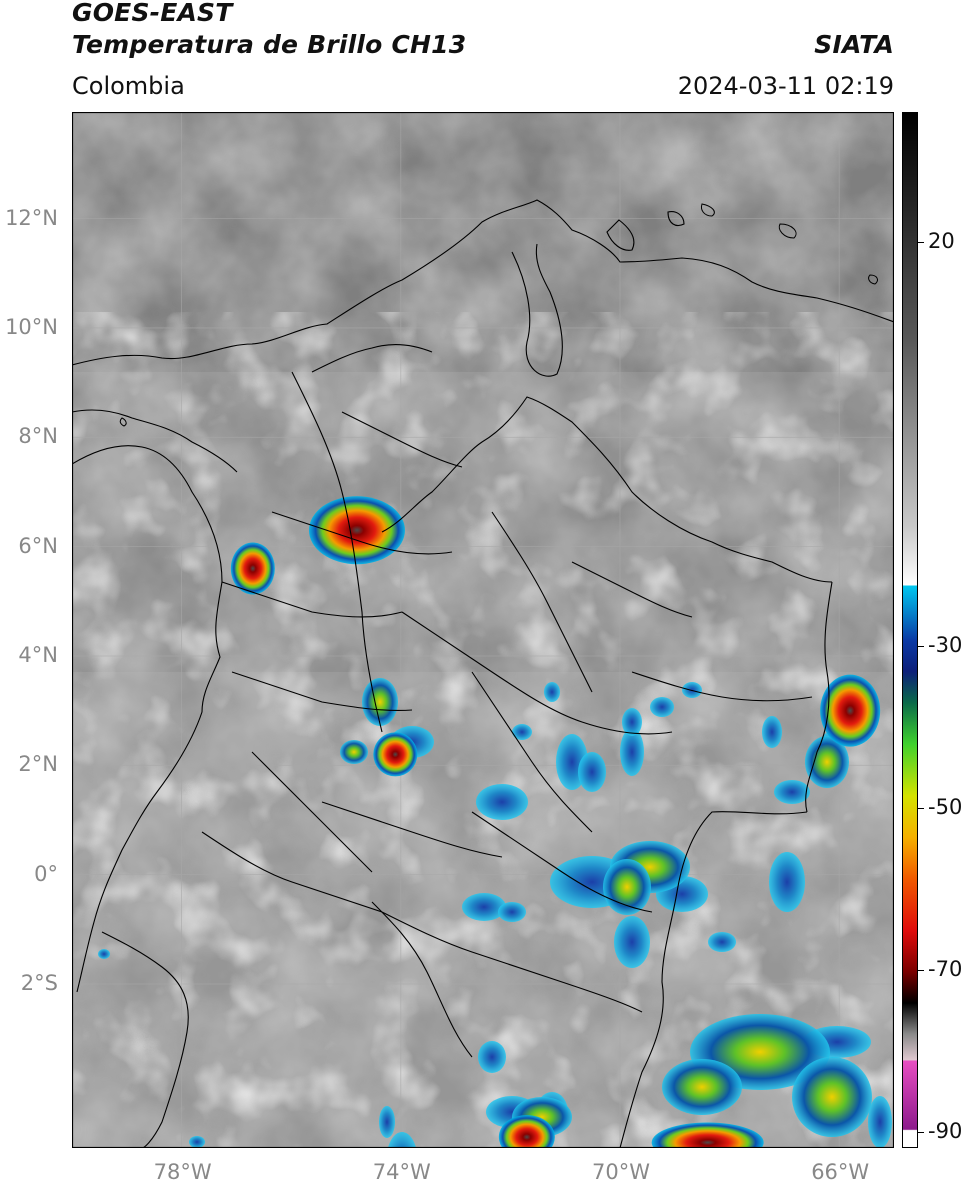 The height and width of the screenshot is (1190, 966). Describe the element at coordinates (945, 645) in the screenshot. I see `colorbar-tick-label: -30` at that location.